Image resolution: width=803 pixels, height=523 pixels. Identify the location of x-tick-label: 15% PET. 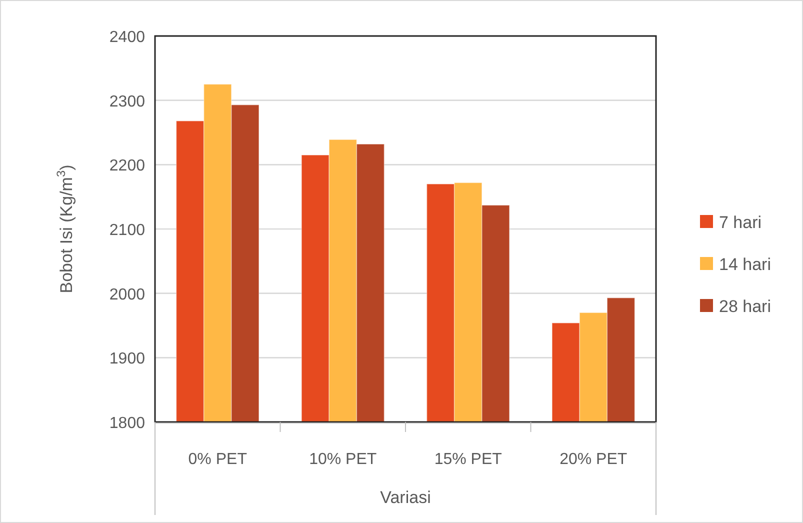
(468, 459).